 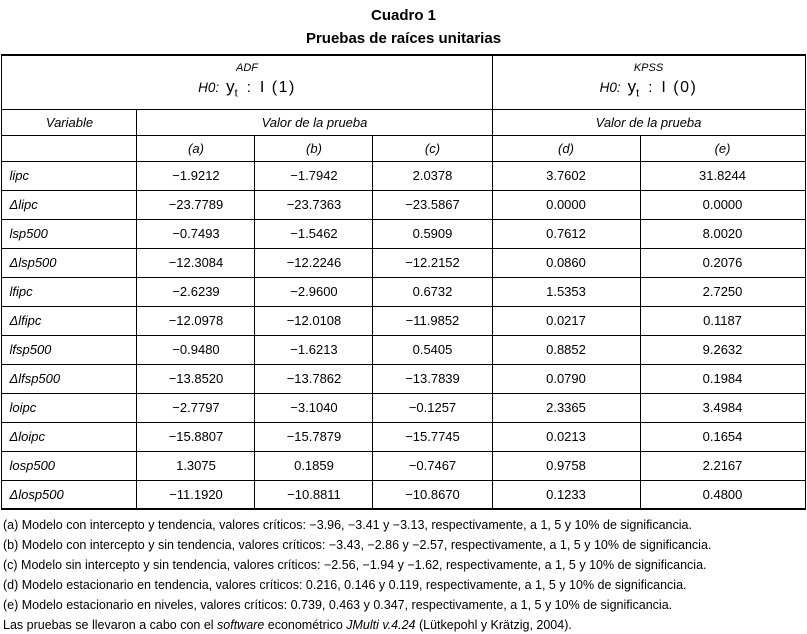 I want to click on table-row: lfsp500 −0.9480 −1.6213 0.5405 0.8852 9.2632, so click(x=403, y=349).